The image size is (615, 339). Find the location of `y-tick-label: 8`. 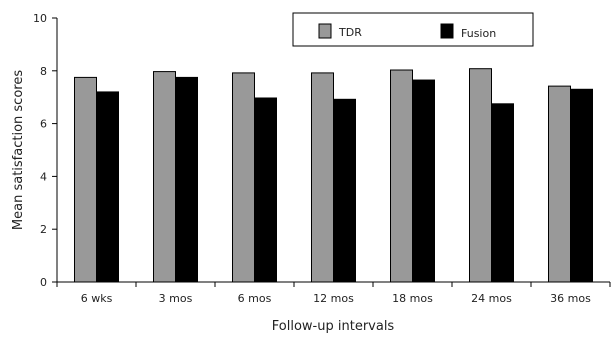

y-tick-label: 8 is located at coordinates (43, 71).